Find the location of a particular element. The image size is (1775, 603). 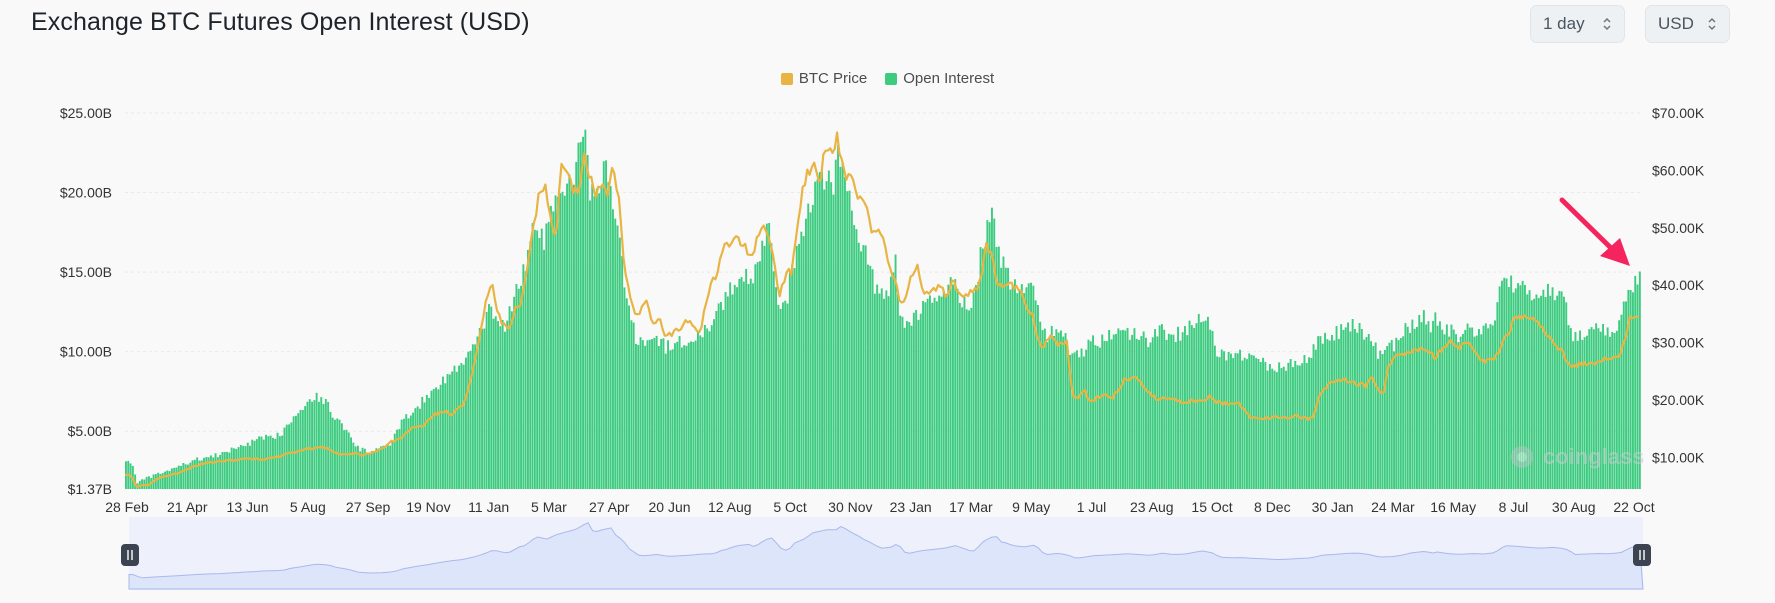

currency-select: USD is located at coordinates (1687, 24).